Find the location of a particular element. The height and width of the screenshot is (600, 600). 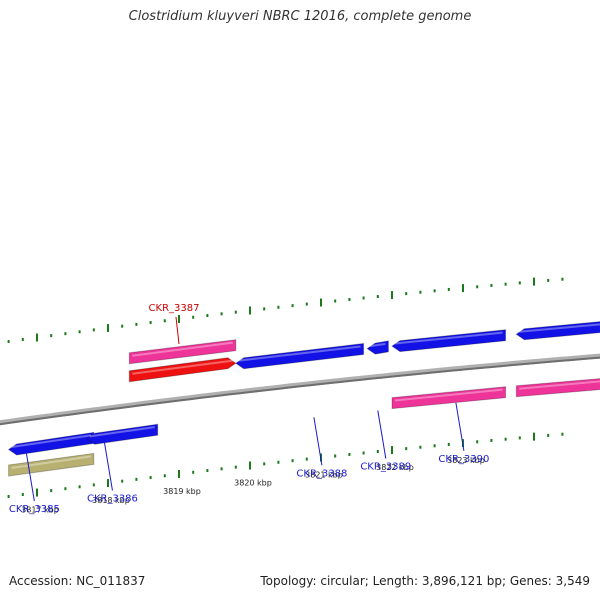

accession-text: Accession: NC_011837 is located at coordinates (77, 581).